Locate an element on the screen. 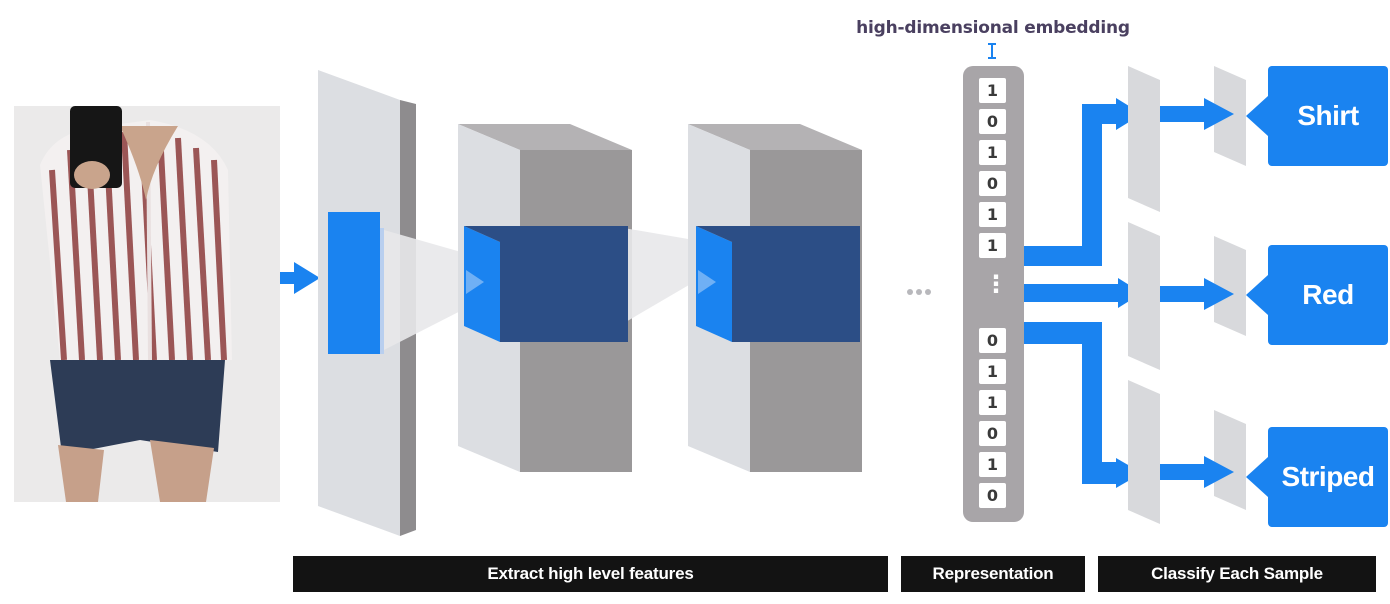 Image resolution: width=1390 pixels, height=604 pixels. embedding-vector is located at coordinates (993, 294).